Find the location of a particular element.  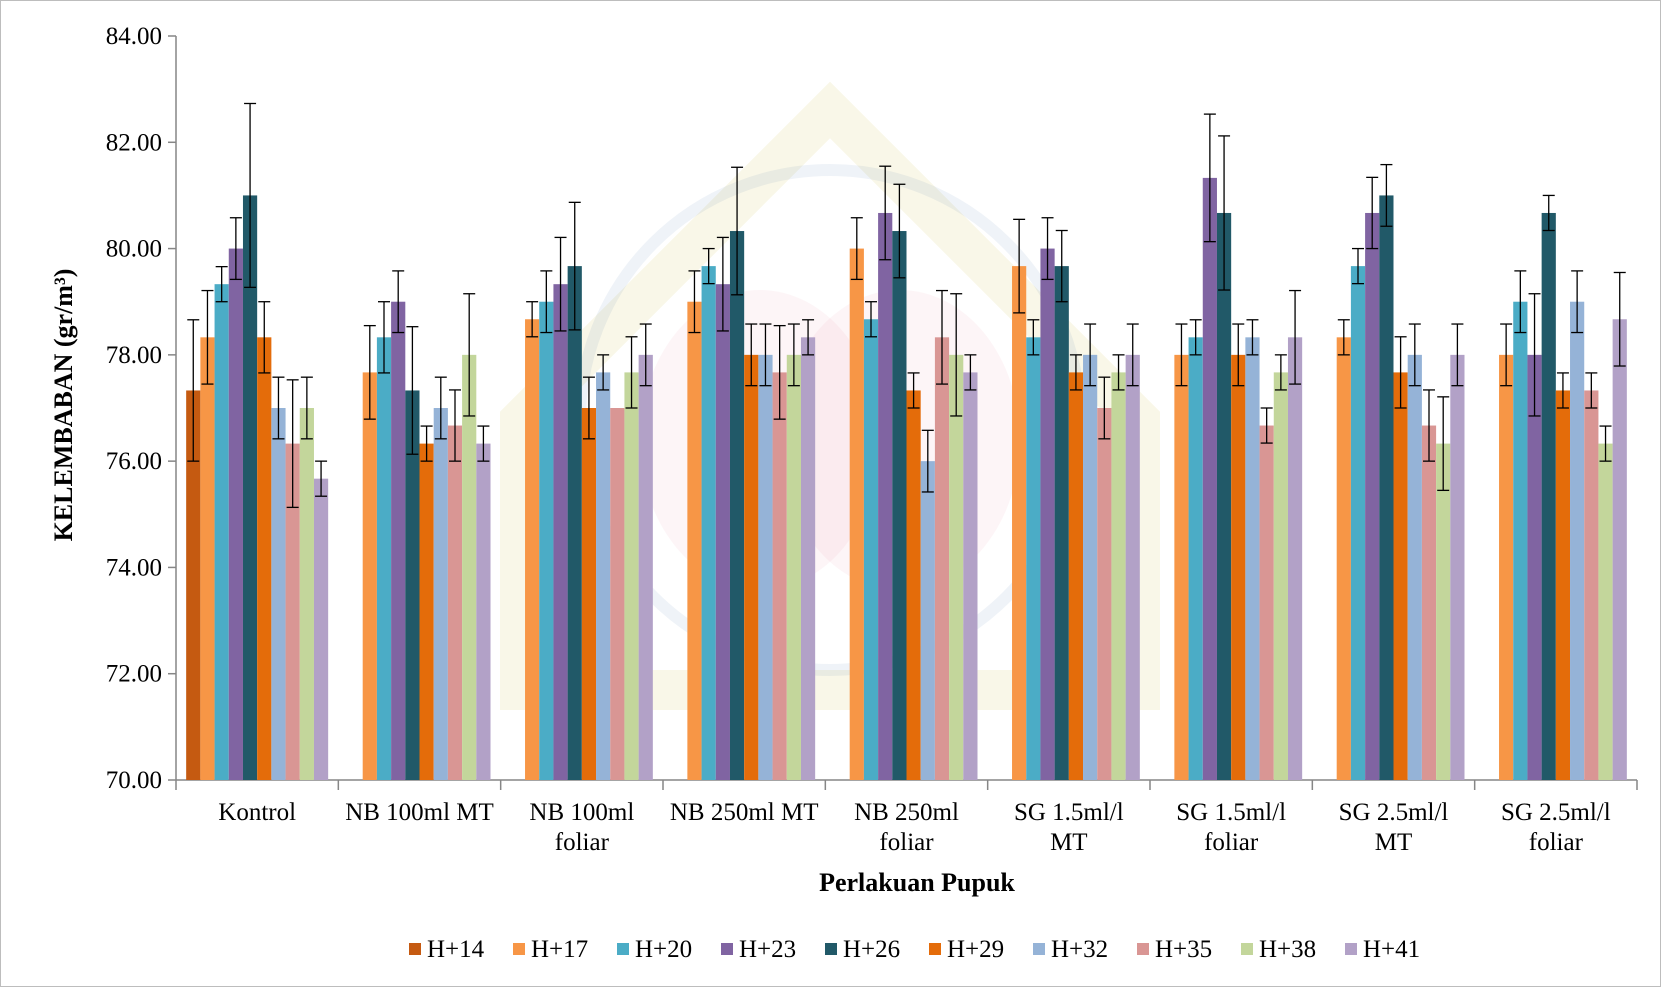

legend-label: H+29 is located at coordinates (975, 949).